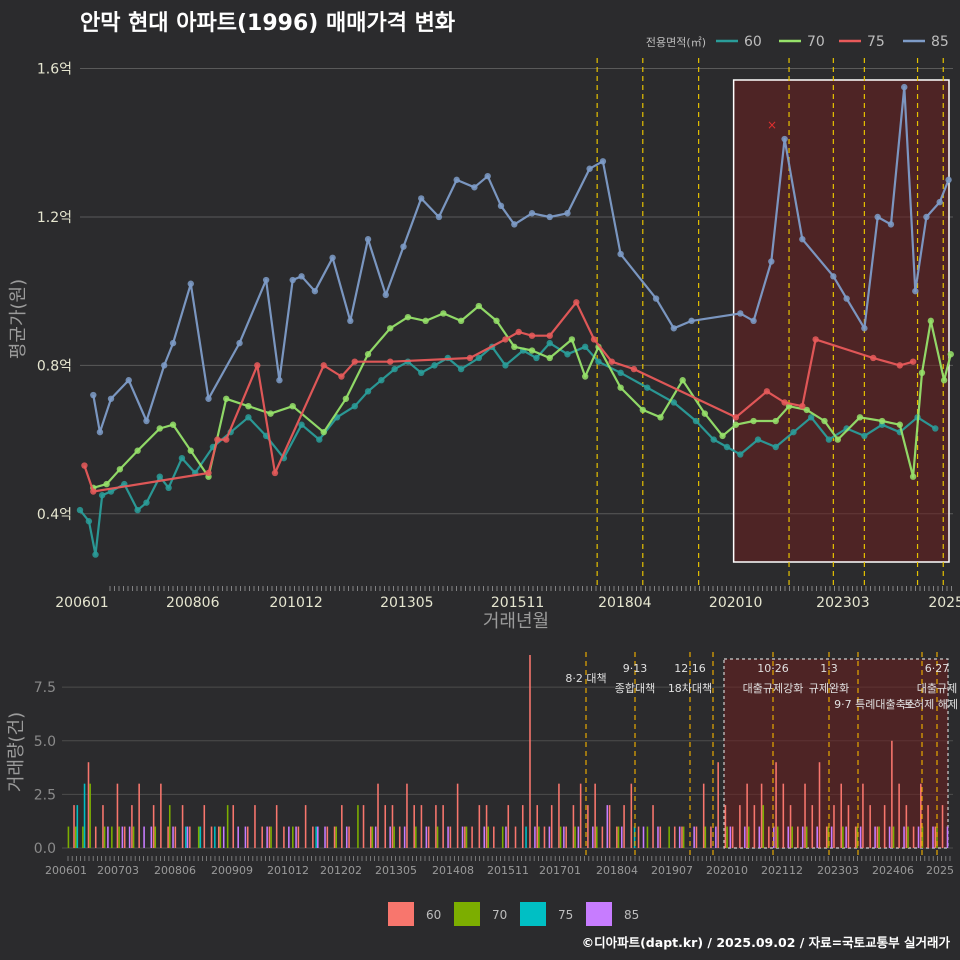  Describe the element at coordinates (727, 870) in the screenshot. I see `bar-x-tick-label: 202010` at that location.